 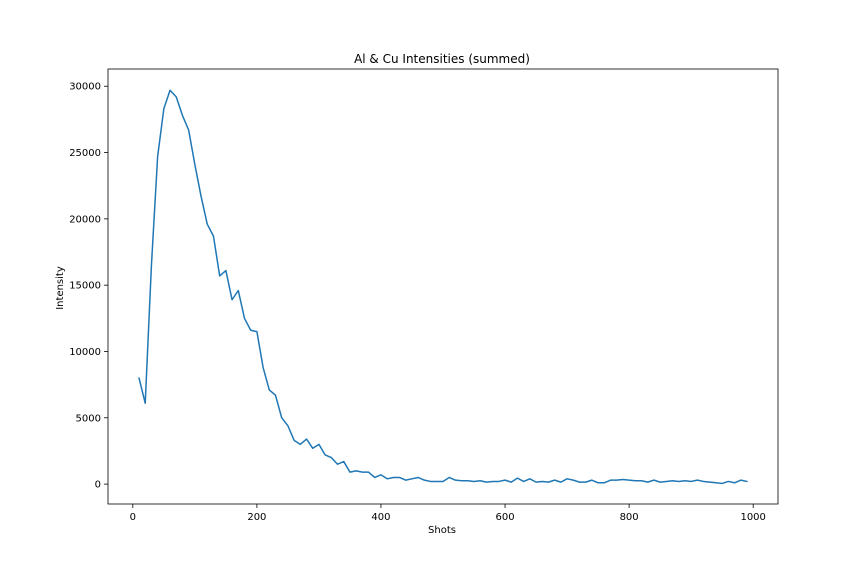 I want to click on chart-title: Al & Cu Intensities (summed), so click(x=442, y=59).